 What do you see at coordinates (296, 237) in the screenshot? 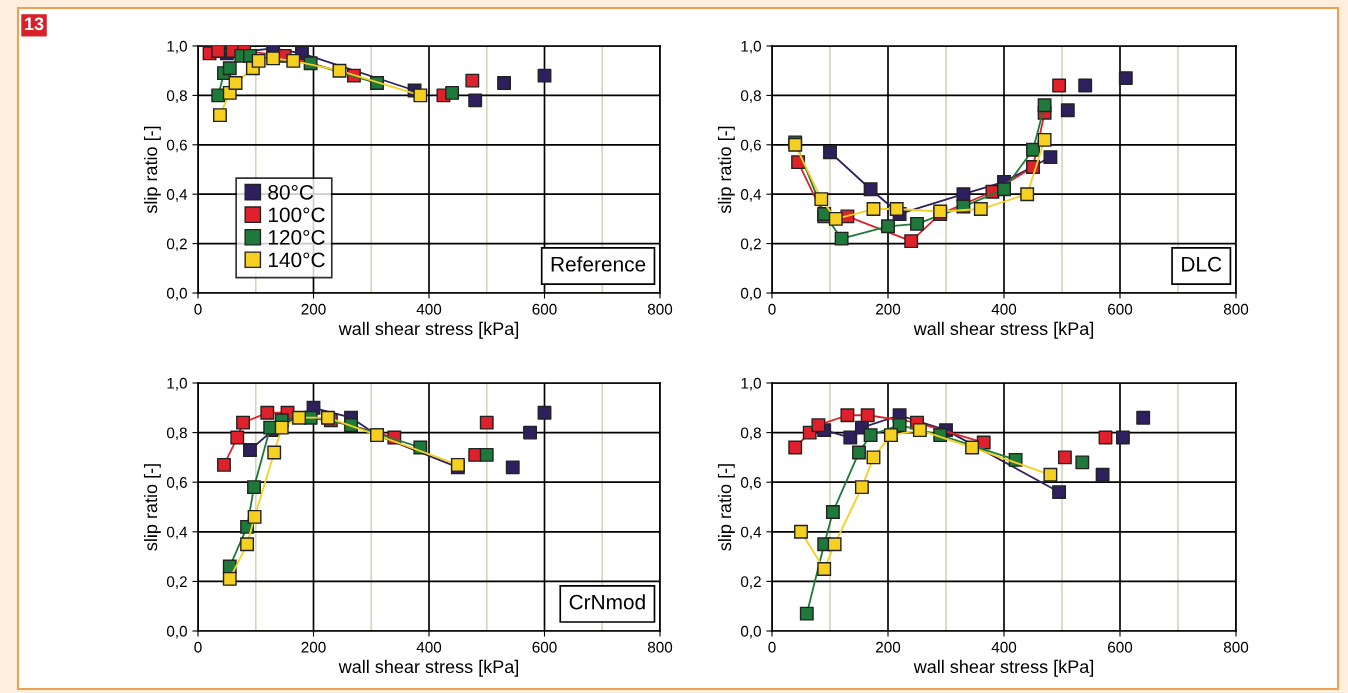
I see `legend-label: 120°C` at bounding box center [296, 237].